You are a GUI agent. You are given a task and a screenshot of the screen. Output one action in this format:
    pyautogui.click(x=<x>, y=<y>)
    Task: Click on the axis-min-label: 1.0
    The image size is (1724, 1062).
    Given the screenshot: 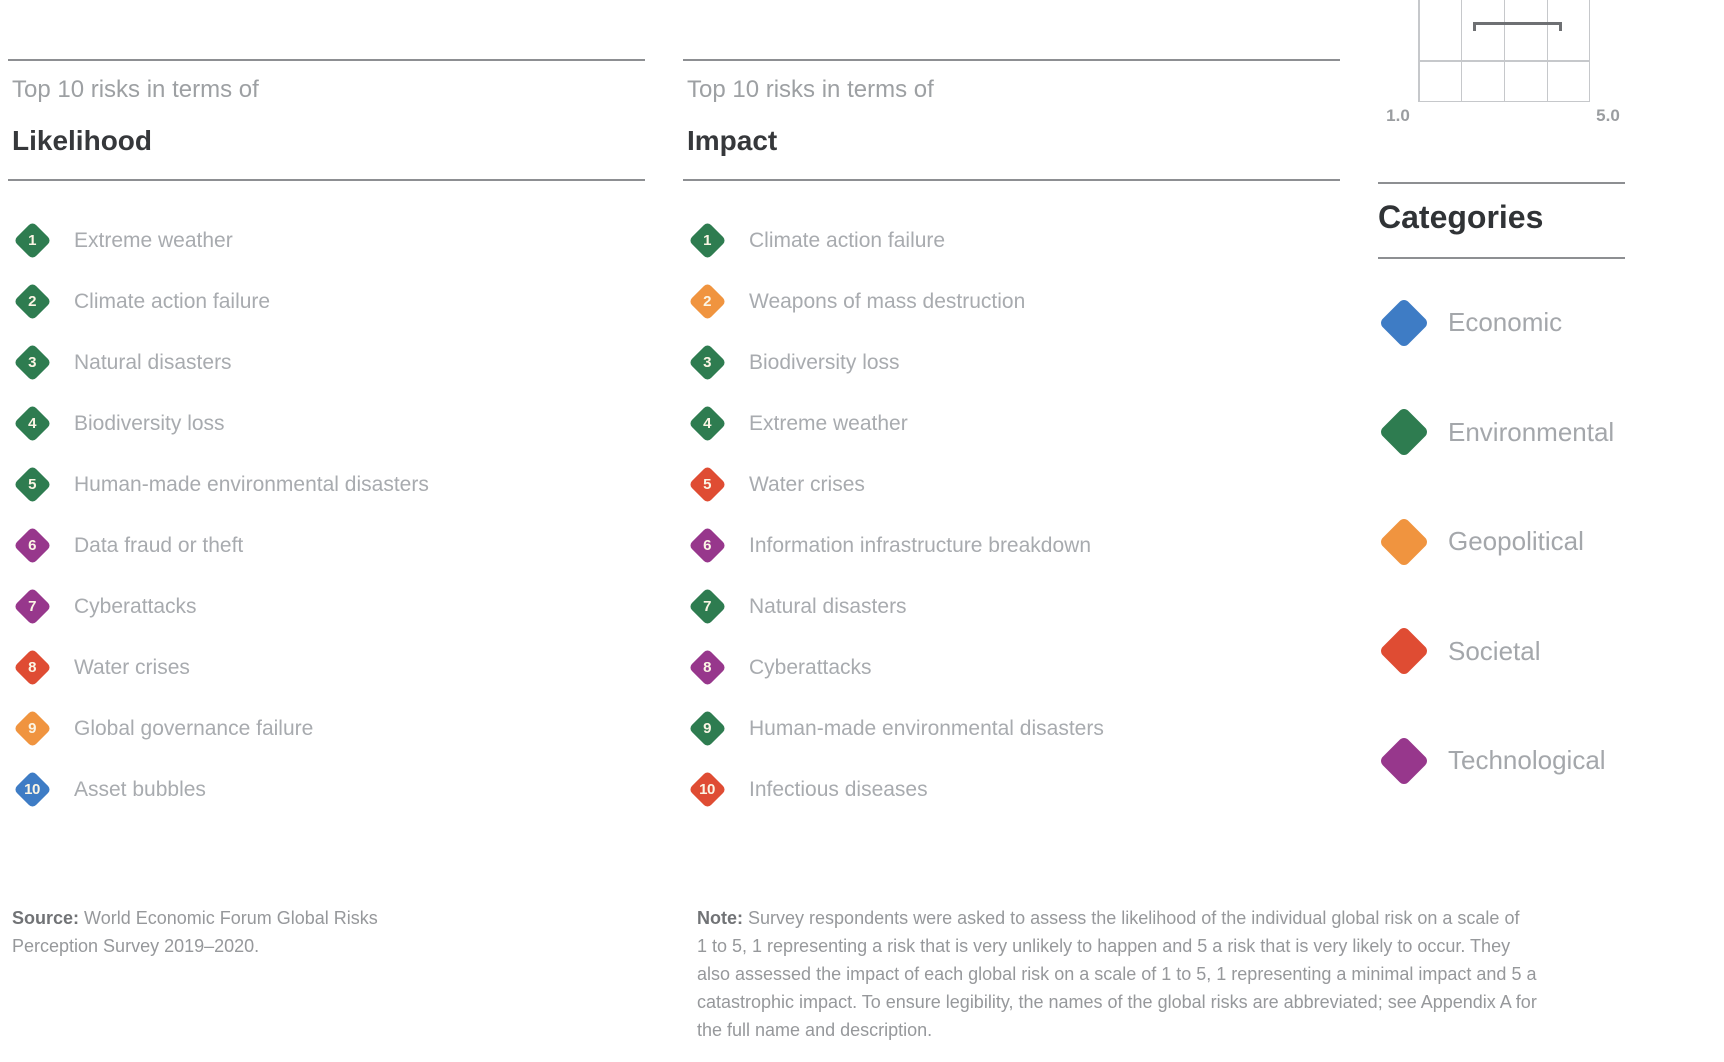 What is the action you would take?
    pyautogui.click(x=1398, y=115)
    